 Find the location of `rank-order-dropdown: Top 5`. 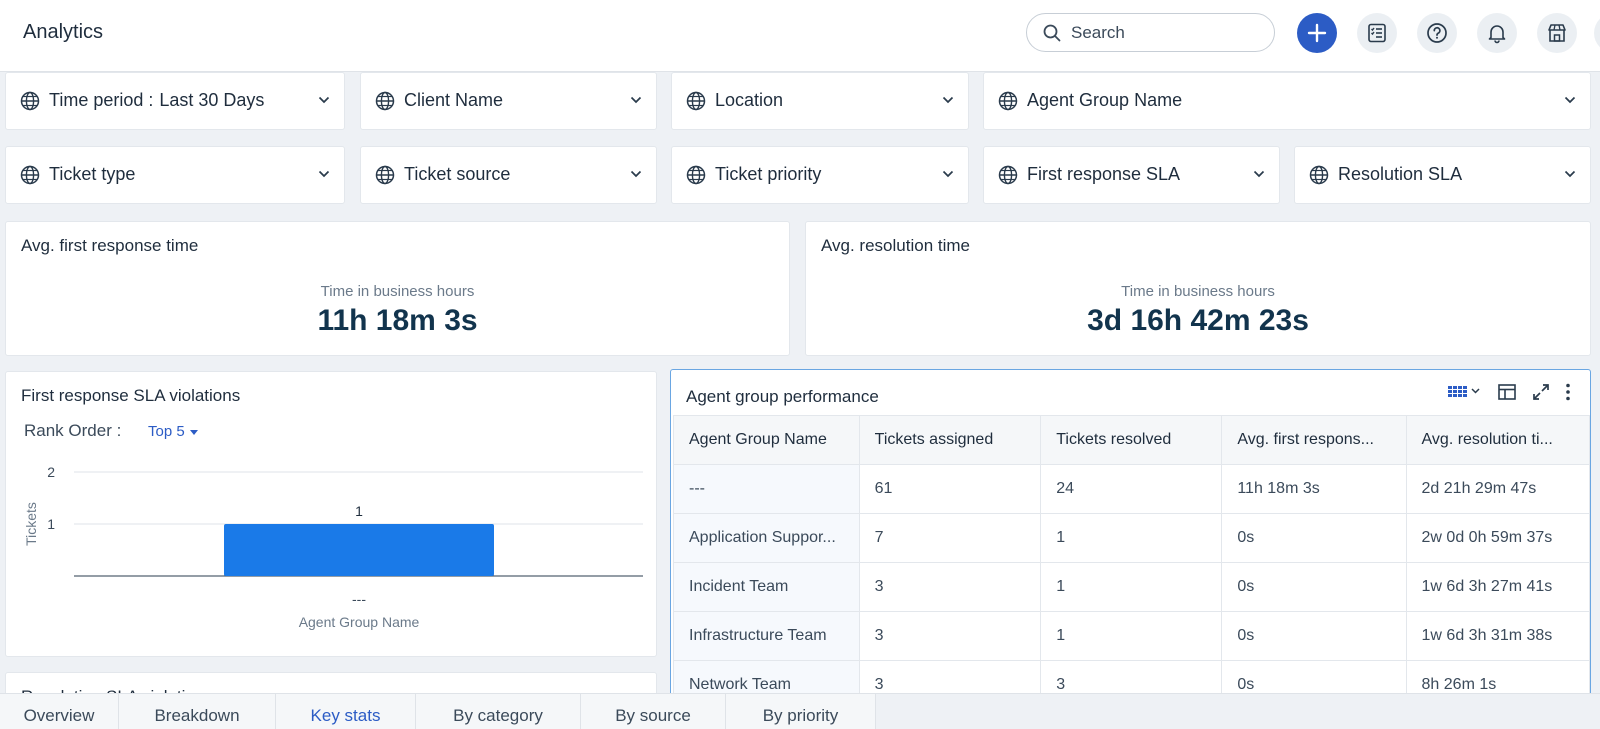

rank-order-dropdown: Top 5 is located at coordinates (173, 431).